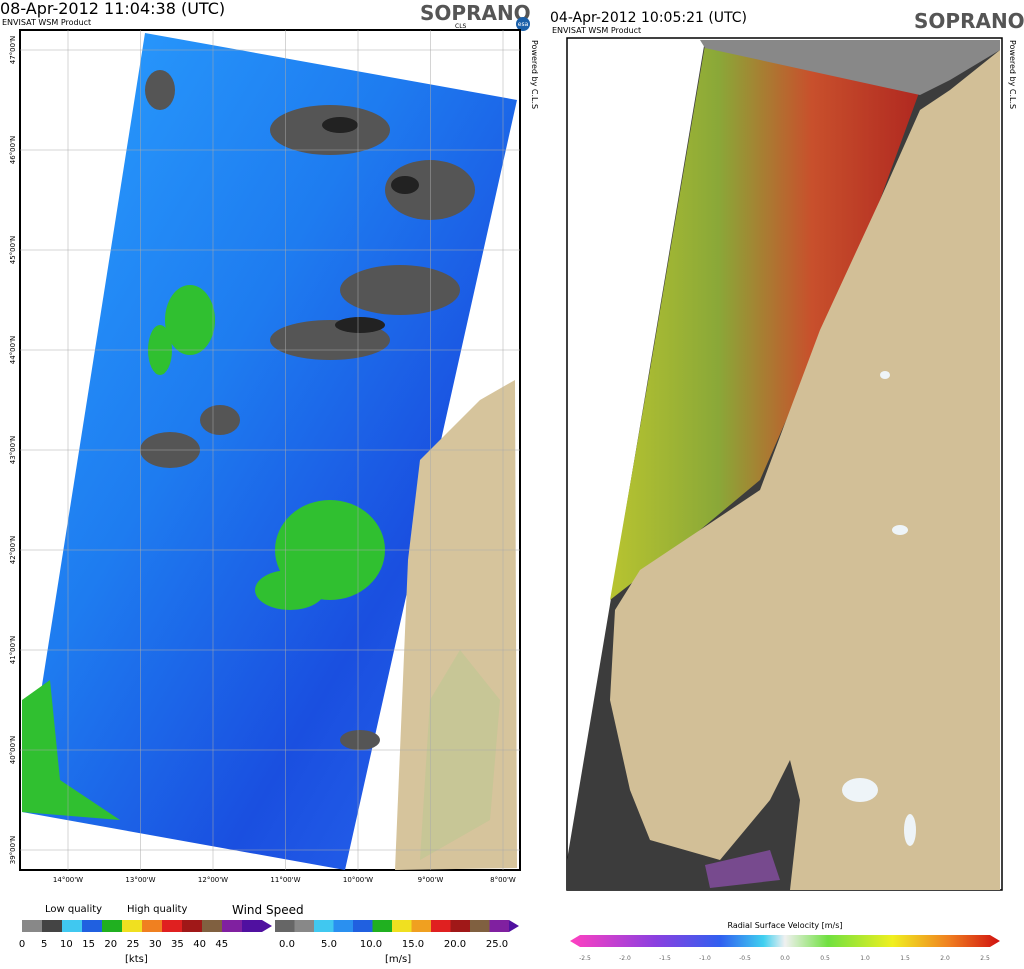 This screenshot has width=1024, height=969. Describe the element at coordinates (371, 944) in the screenshot. I see `ms-tick: 10.0` at that location.